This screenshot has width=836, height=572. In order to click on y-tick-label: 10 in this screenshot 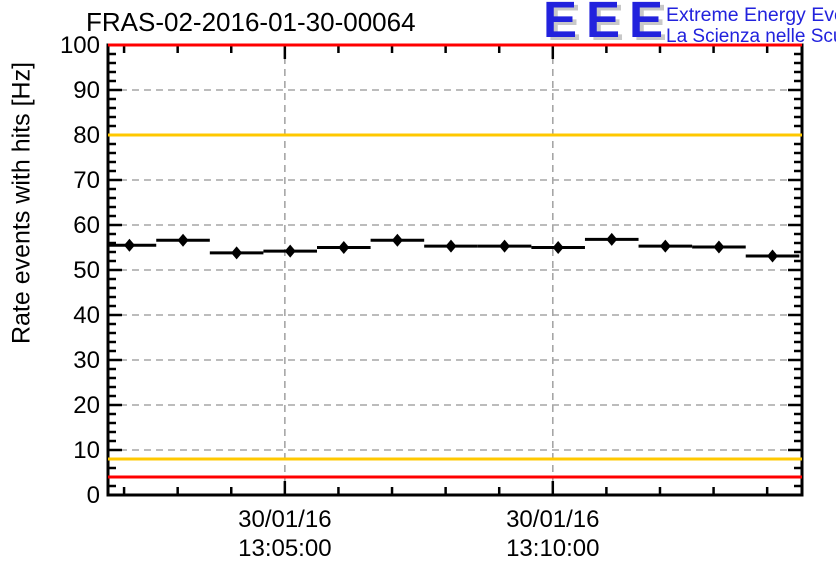, I will do `click(86, 450)`.